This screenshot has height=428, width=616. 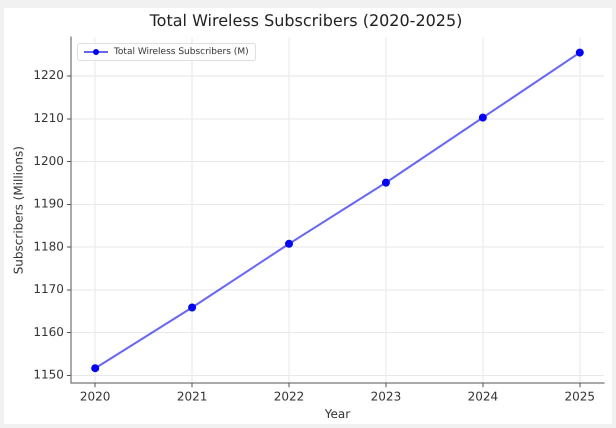 I want to click on x-tick-label: 2021, so click(x=192, y=397).